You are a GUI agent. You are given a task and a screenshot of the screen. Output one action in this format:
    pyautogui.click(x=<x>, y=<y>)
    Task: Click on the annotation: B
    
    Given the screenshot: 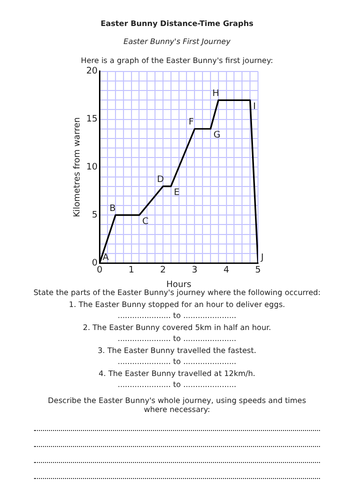 What is the action you would take?
    pyautogui.click(x=112, y=209)
    